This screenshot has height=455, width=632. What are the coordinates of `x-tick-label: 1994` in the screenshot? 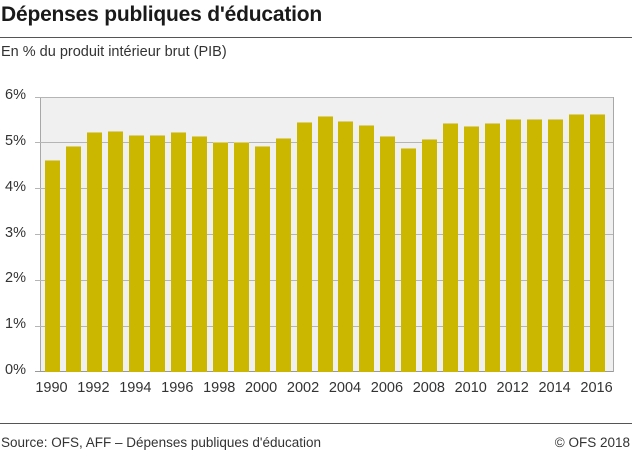 It's located at (135, 388).